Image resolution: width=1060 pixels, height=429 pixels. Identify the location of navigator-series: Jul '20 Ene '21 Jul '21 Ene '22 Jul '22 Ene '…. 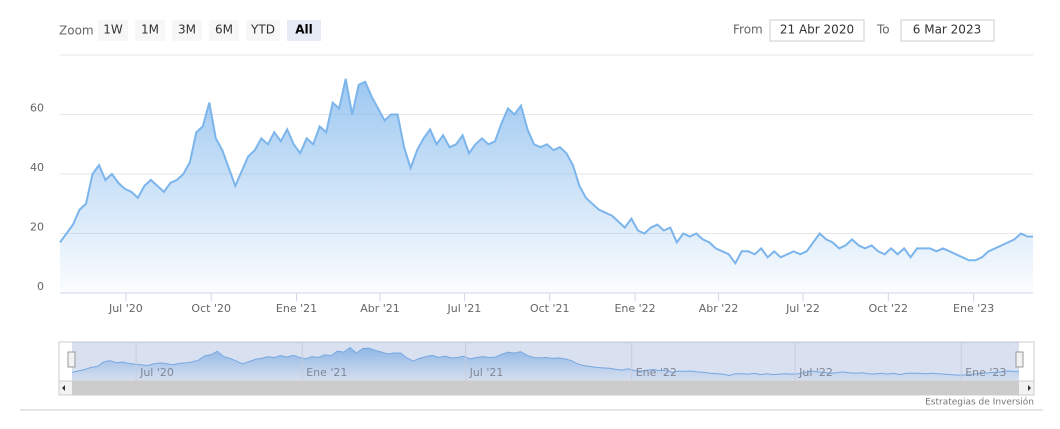
(545, 361).